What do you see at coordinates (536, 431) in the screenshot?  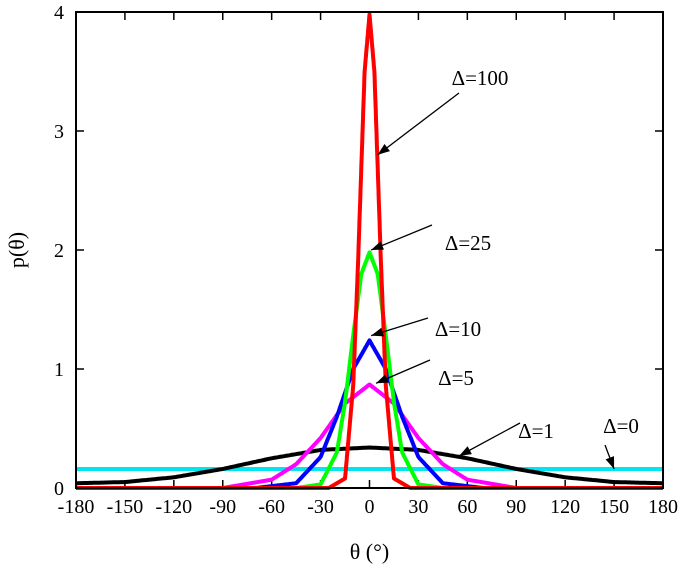 I see `annotation-label-delta-1: Δ=1` at bounding box center [536, 431].